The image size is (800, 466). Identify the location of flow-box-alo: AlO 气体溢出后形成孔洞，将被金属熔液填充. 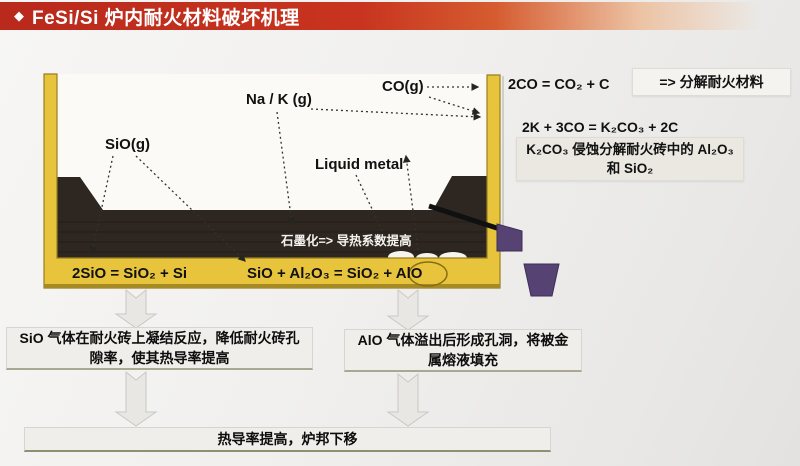
(463, 350).